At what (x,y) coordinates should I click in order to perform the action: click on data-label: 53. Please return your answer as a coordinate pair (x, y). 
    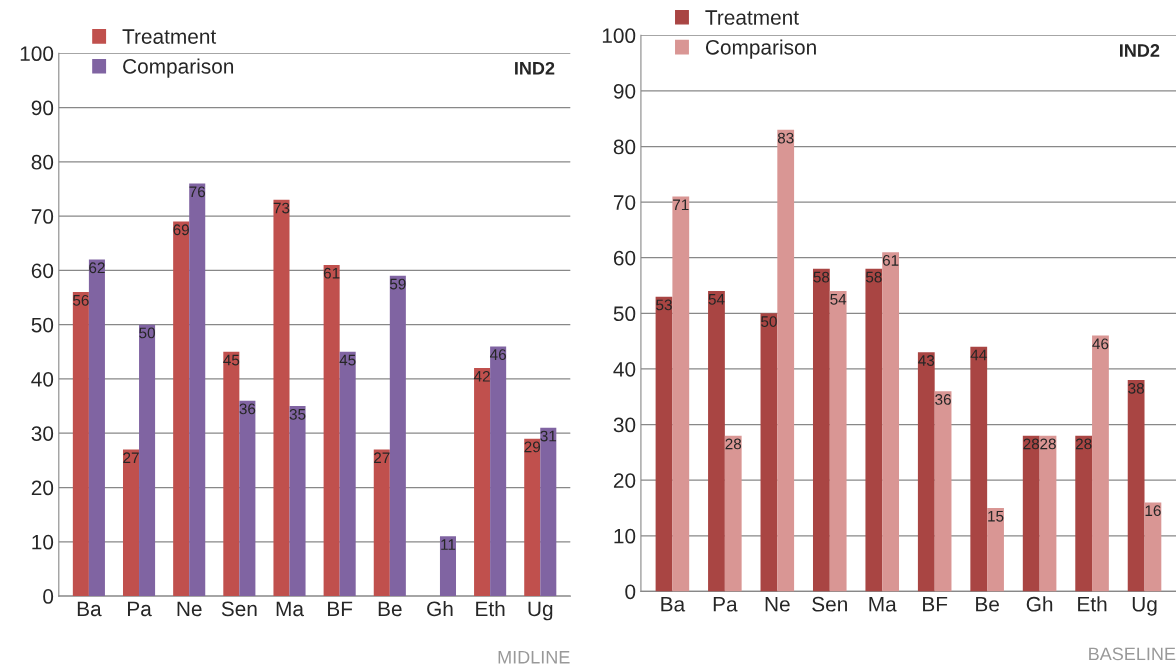
    Looking at the image, I should click on (664, 305).